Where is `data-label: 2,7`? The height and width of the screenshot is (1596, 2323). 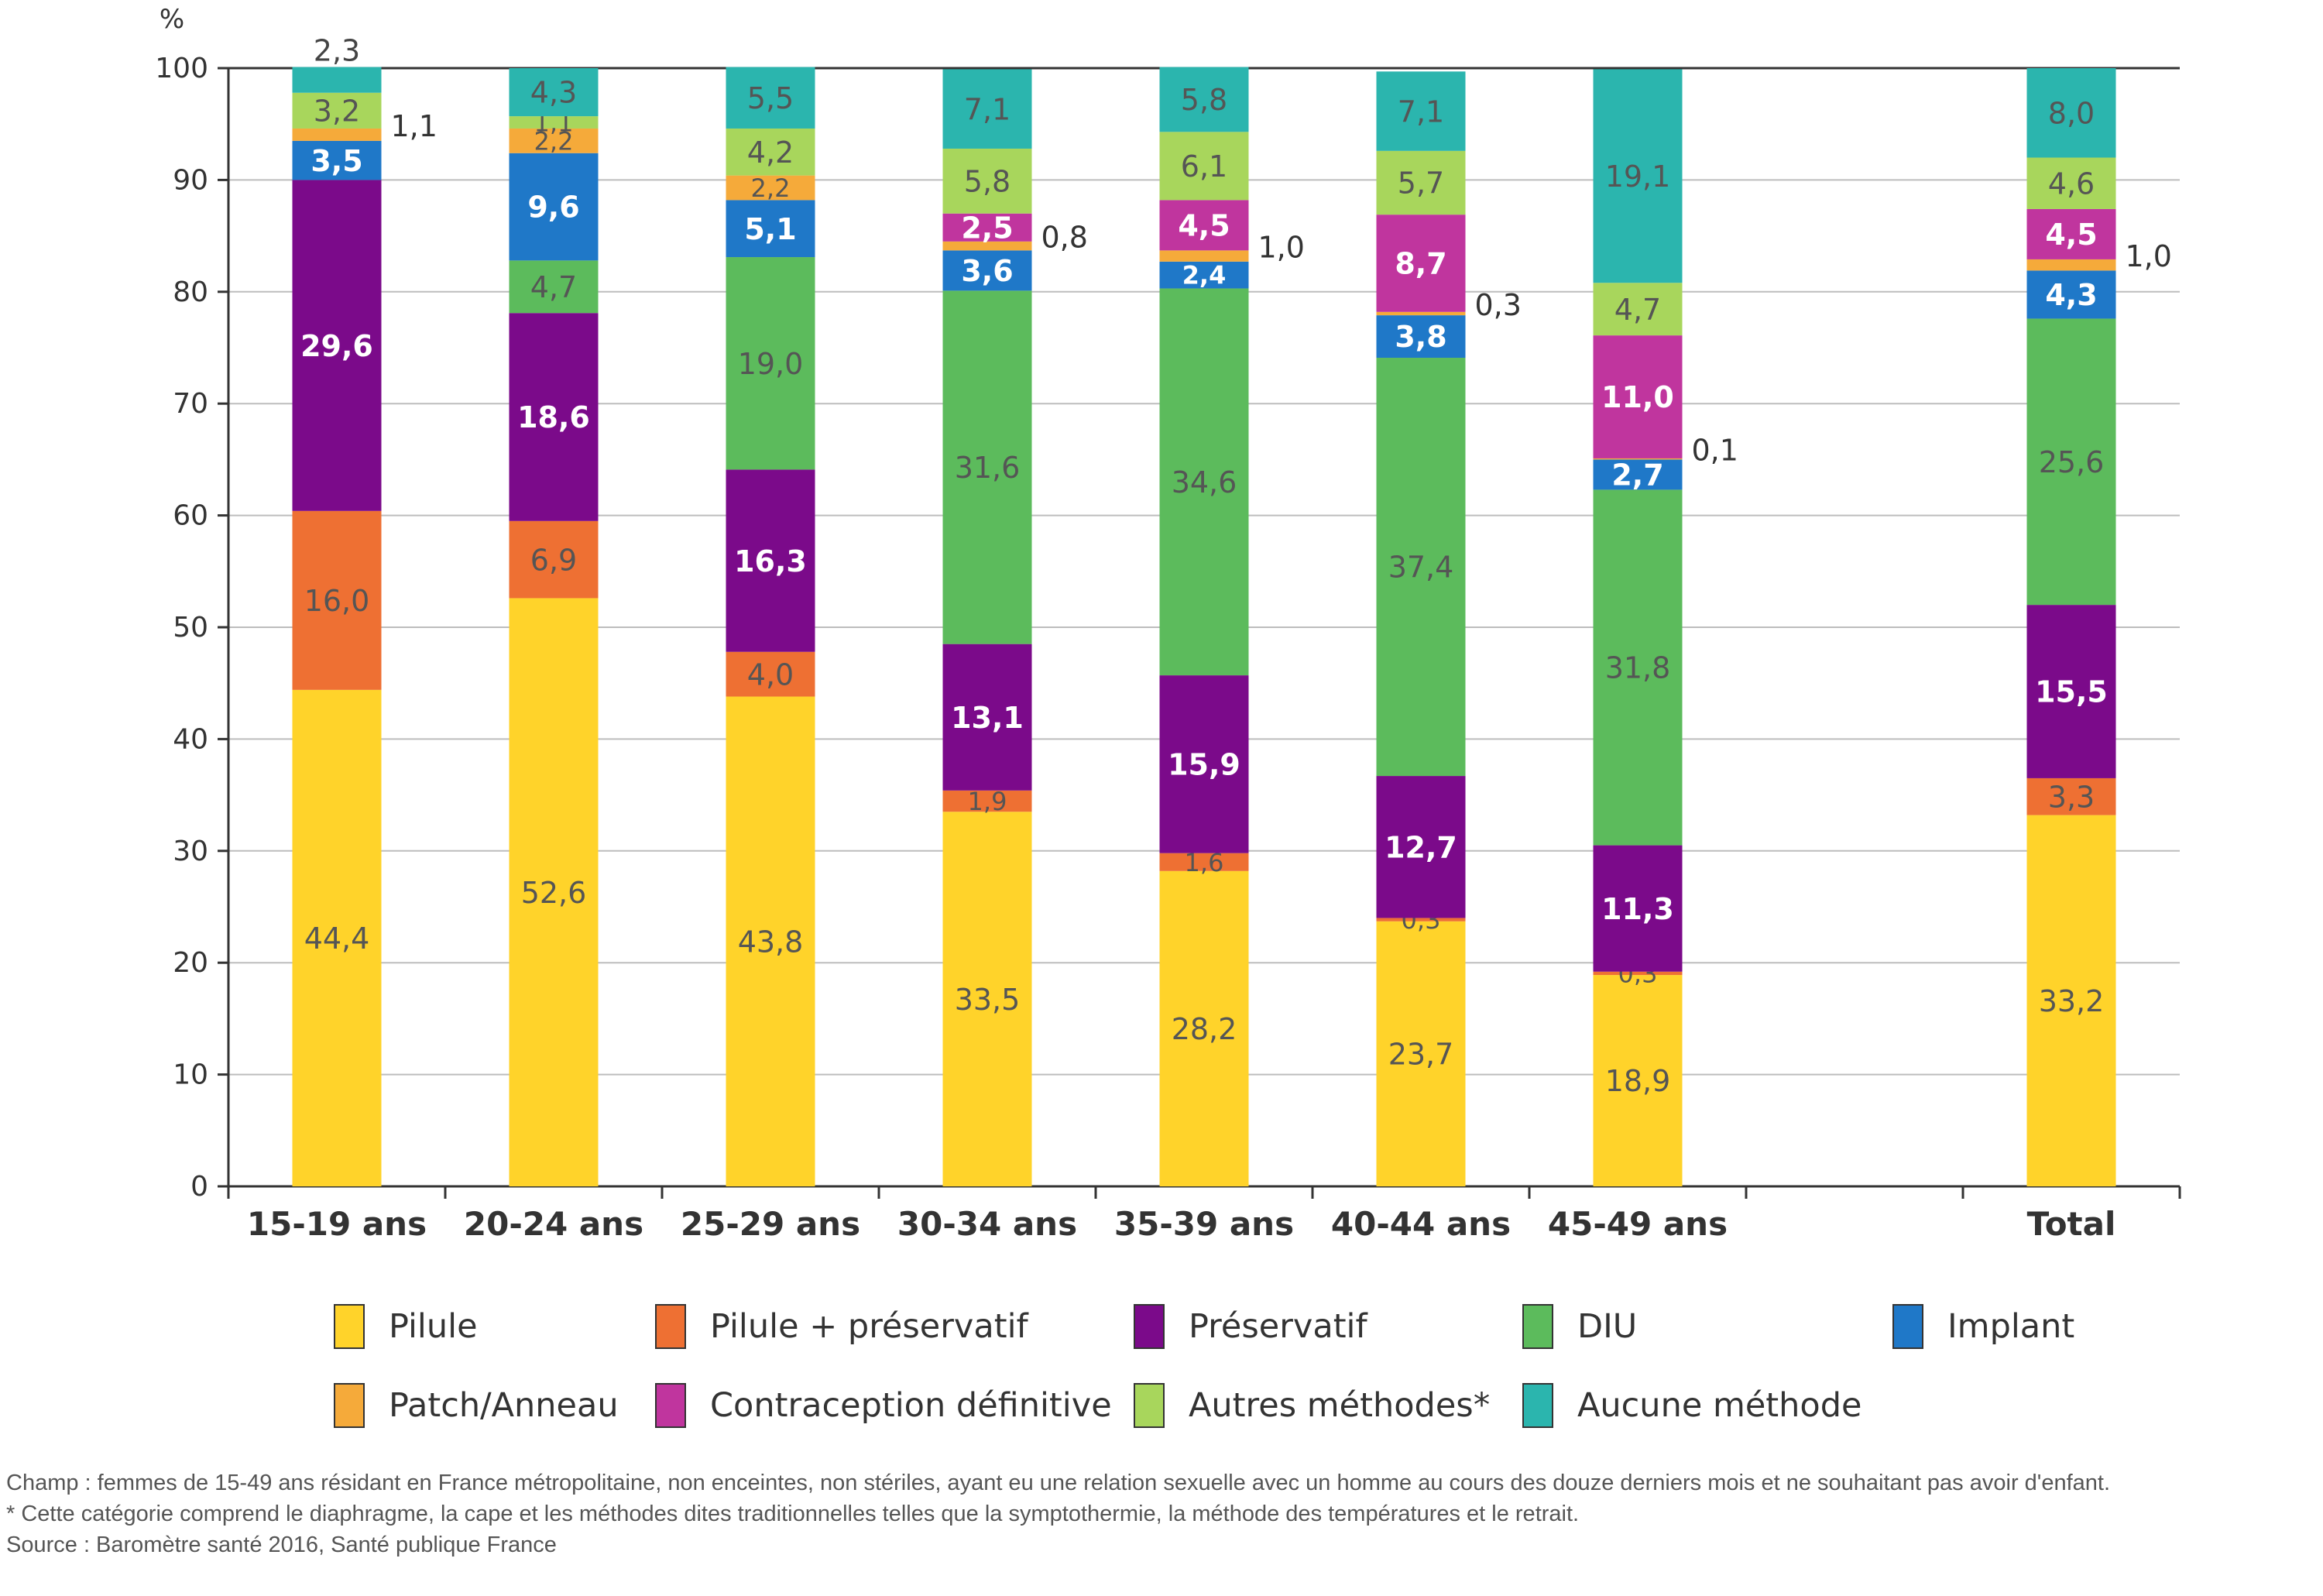
data-label: 2,7 is located at coordinates (1637, 475).